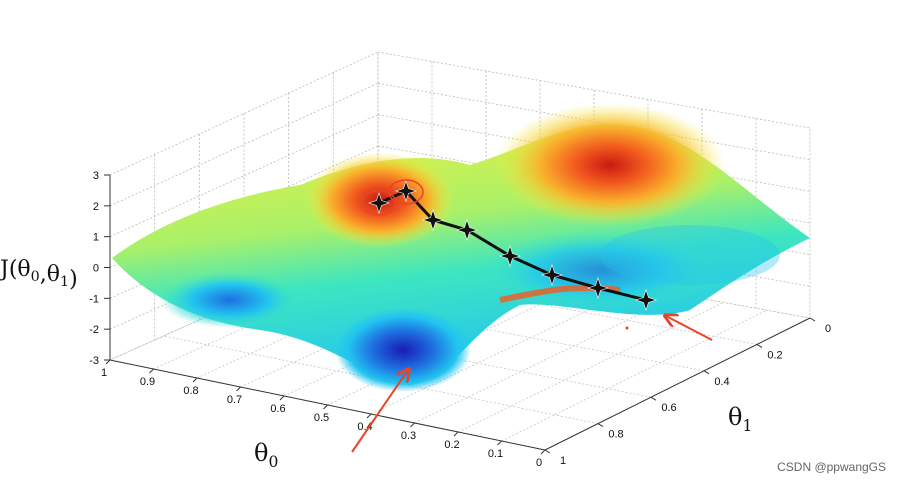 The height and width of the screenshot is (488, 900). I want to click on theta0-axis-title: θ0, so click(266, 455).